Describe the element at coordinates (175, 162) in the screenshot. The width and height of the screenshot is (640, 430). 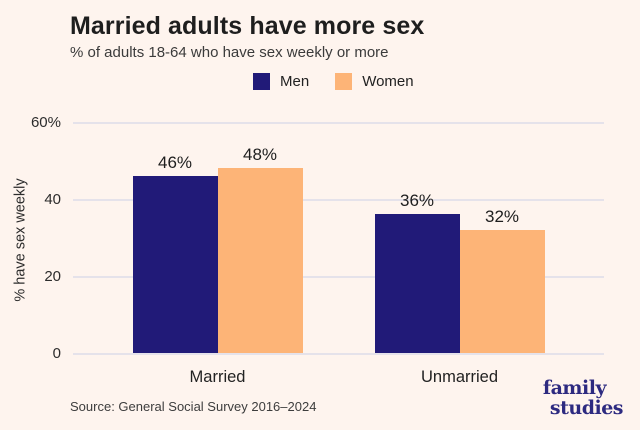
I see `value-label-men-married: 46%` at that location.